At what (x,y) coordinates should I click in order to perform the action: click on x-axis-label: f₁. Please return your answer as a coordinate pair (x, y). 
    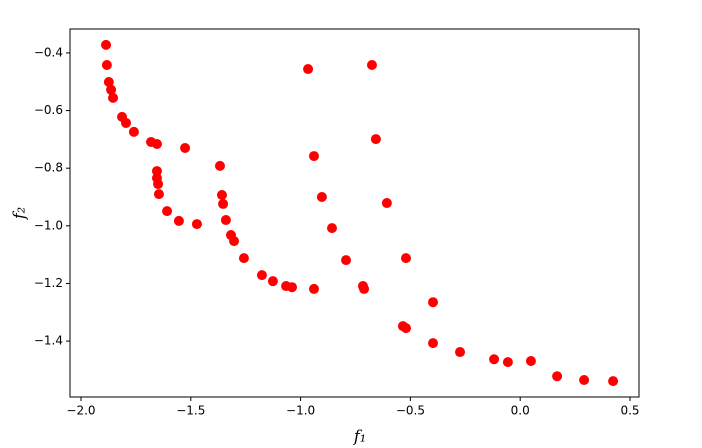
    Looking at the image, I should click on (359, 436).